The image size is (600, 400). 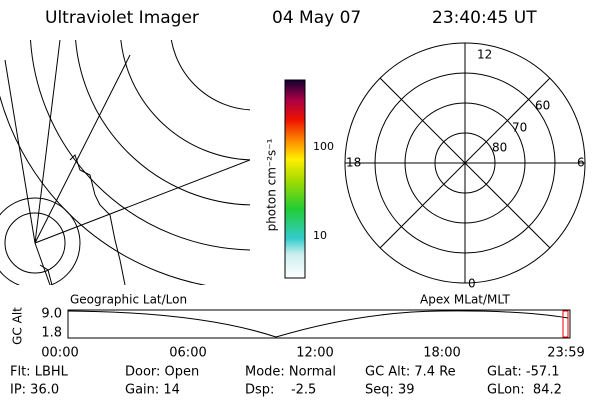 What do you see at coordinates (523, 372) in the screenshot?
I see `info: GLat: -57.1` at bounding box center [523, 372].